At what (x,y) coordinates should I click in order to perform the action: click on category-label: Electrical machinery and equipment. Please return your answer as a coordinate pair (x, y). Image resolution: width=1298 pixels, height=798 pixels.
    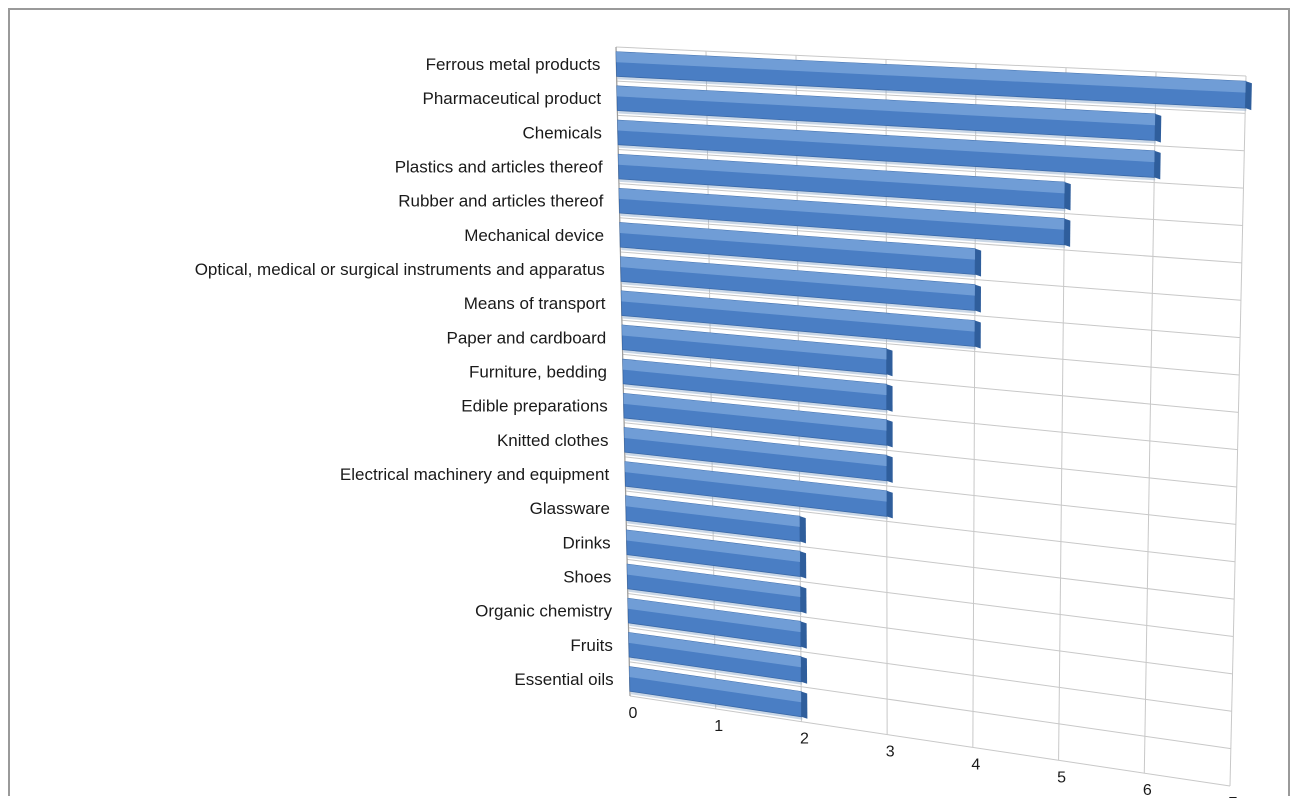
    Looking at the image, I should click on (475, 474).